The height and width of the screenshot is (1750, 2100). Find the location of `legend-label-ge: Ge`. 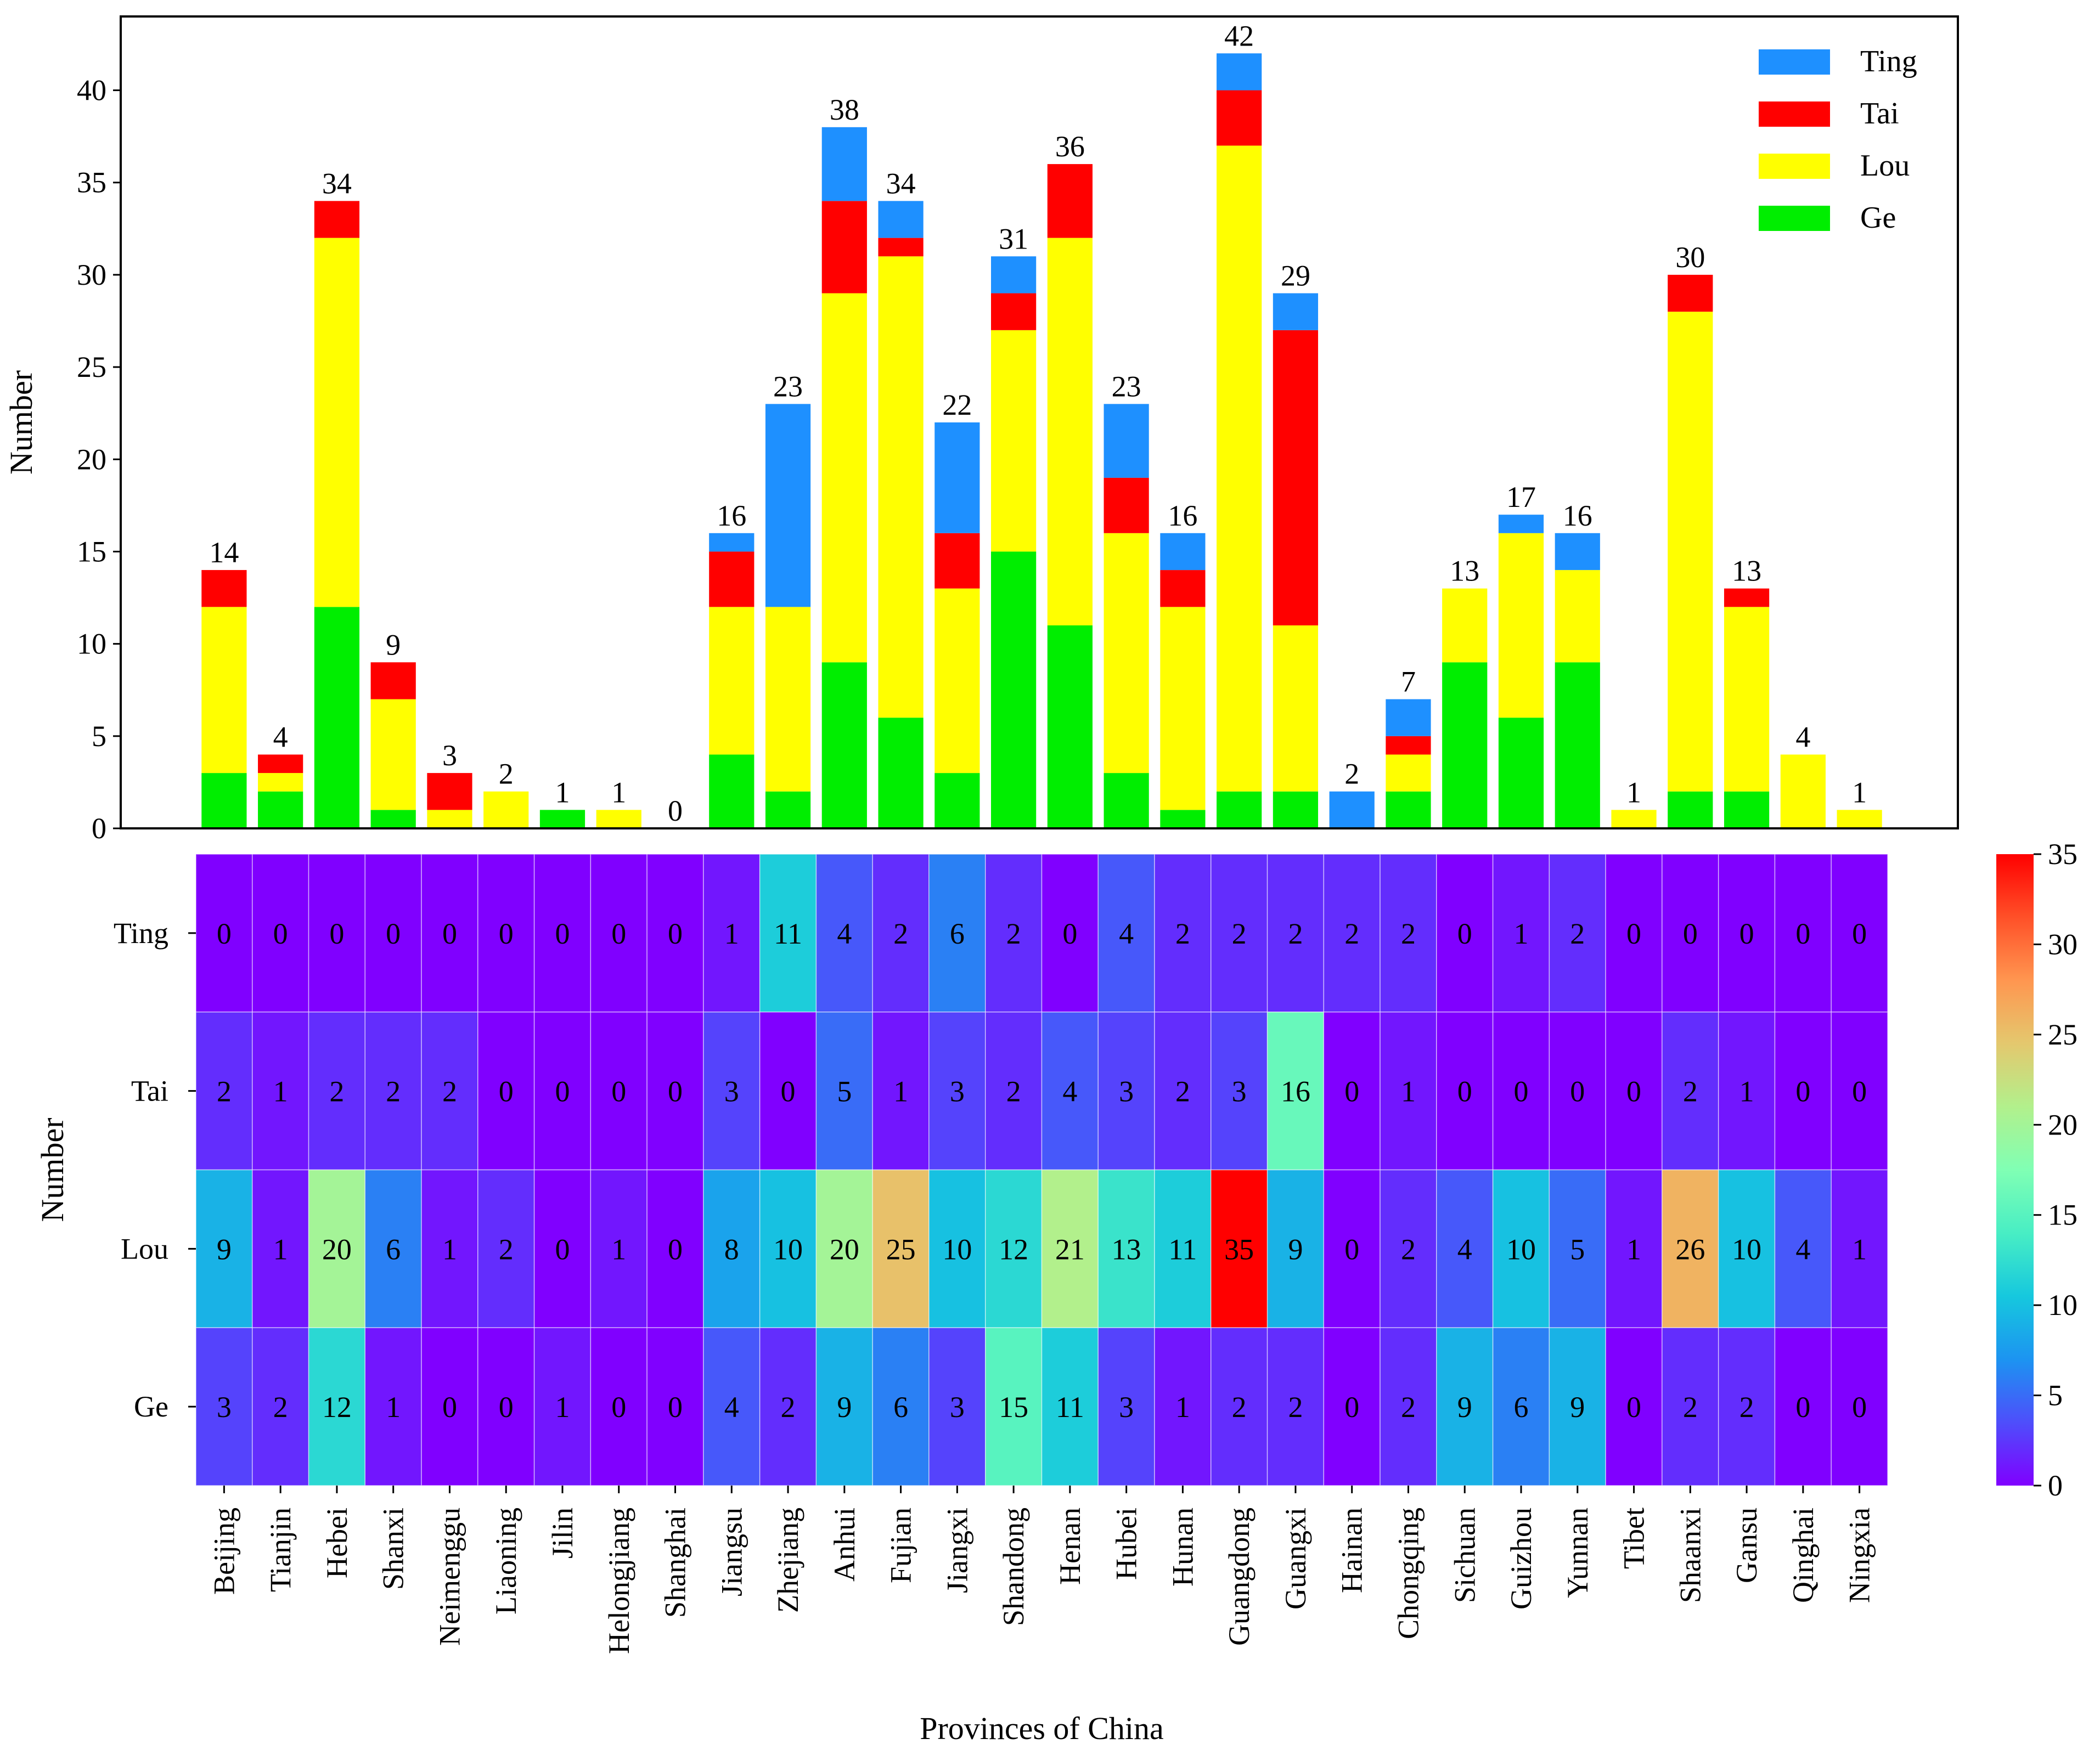

legend-label-ge: Ge is located at coordinates (1878, 218).